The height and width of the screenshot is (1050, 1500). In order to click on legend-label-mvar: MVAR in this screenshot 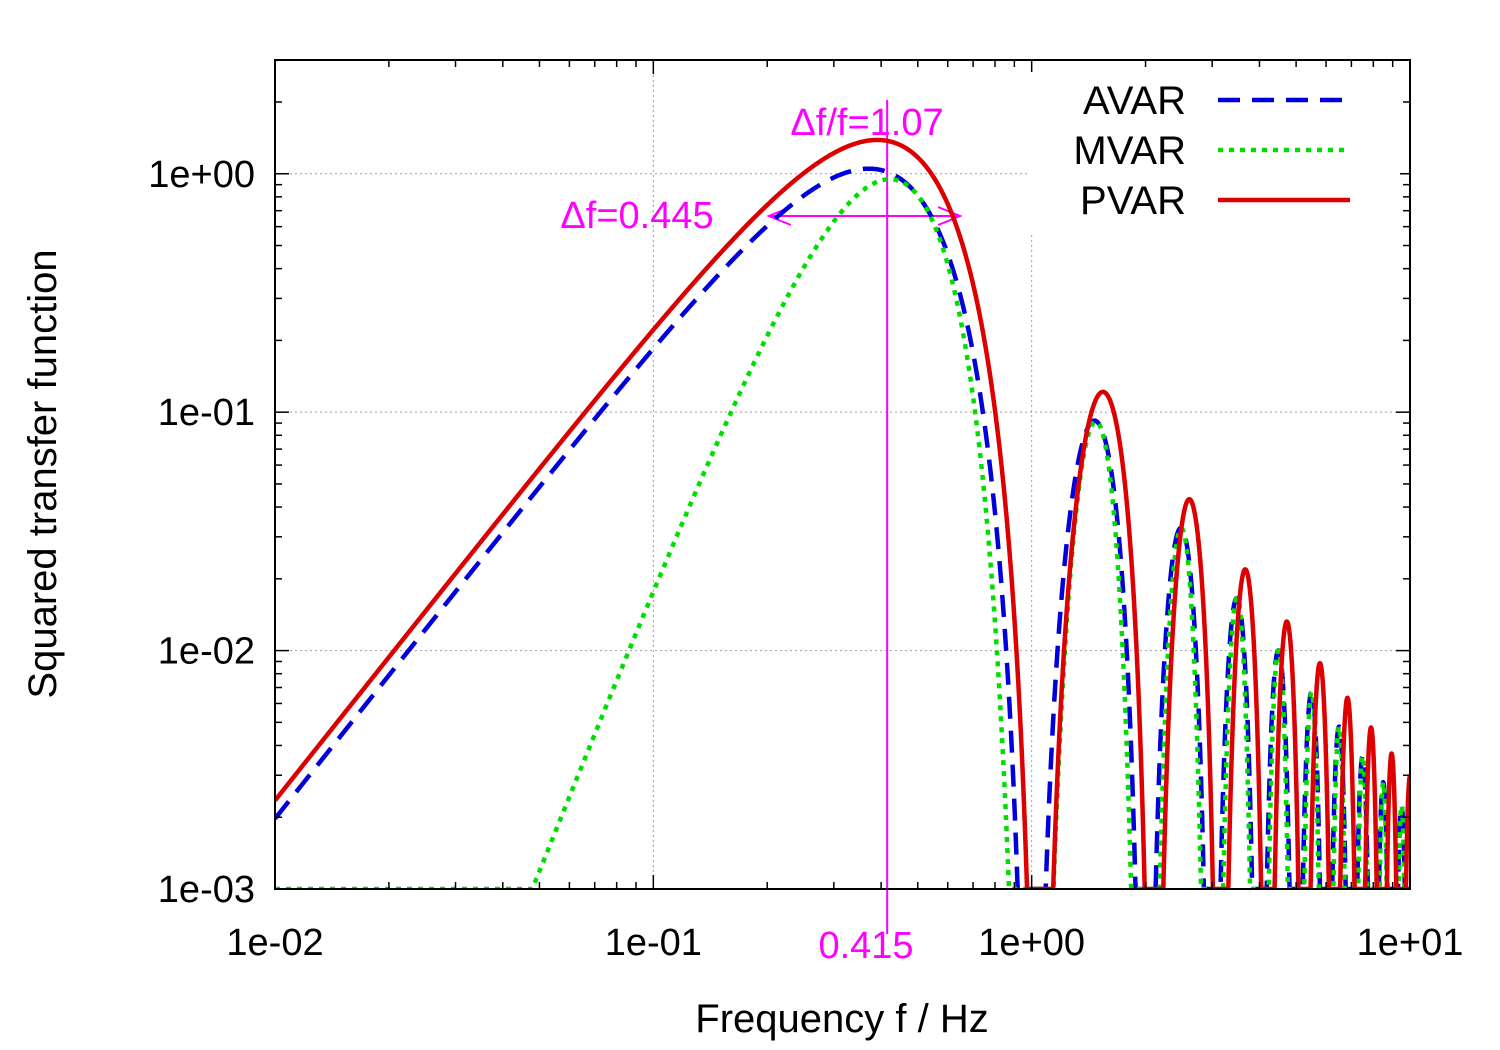, I will do `click(1129, 151)`.